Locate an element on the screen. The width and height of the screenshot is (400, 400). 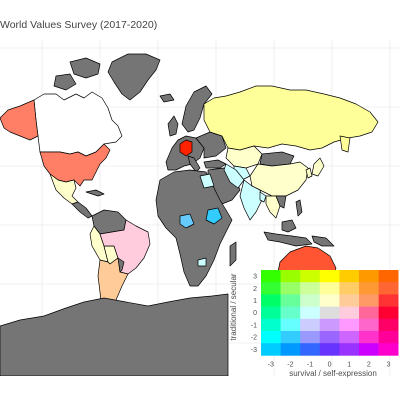
country-russia-far-east is located at coordinates (345, 144).